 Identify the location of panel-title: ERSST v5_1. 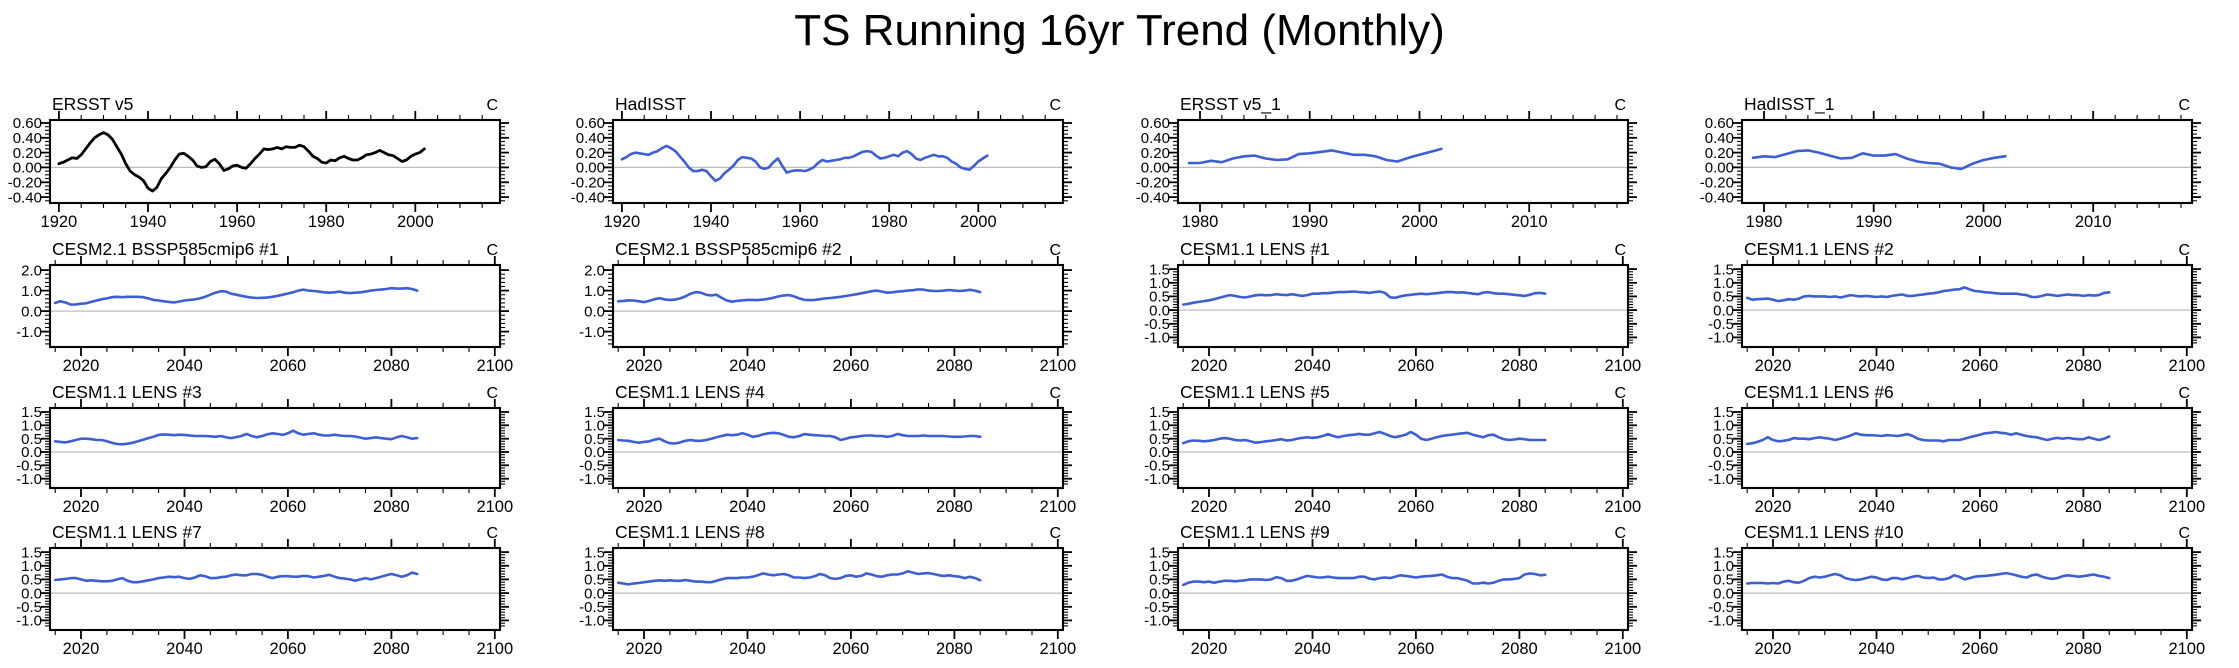
(1230, 104).